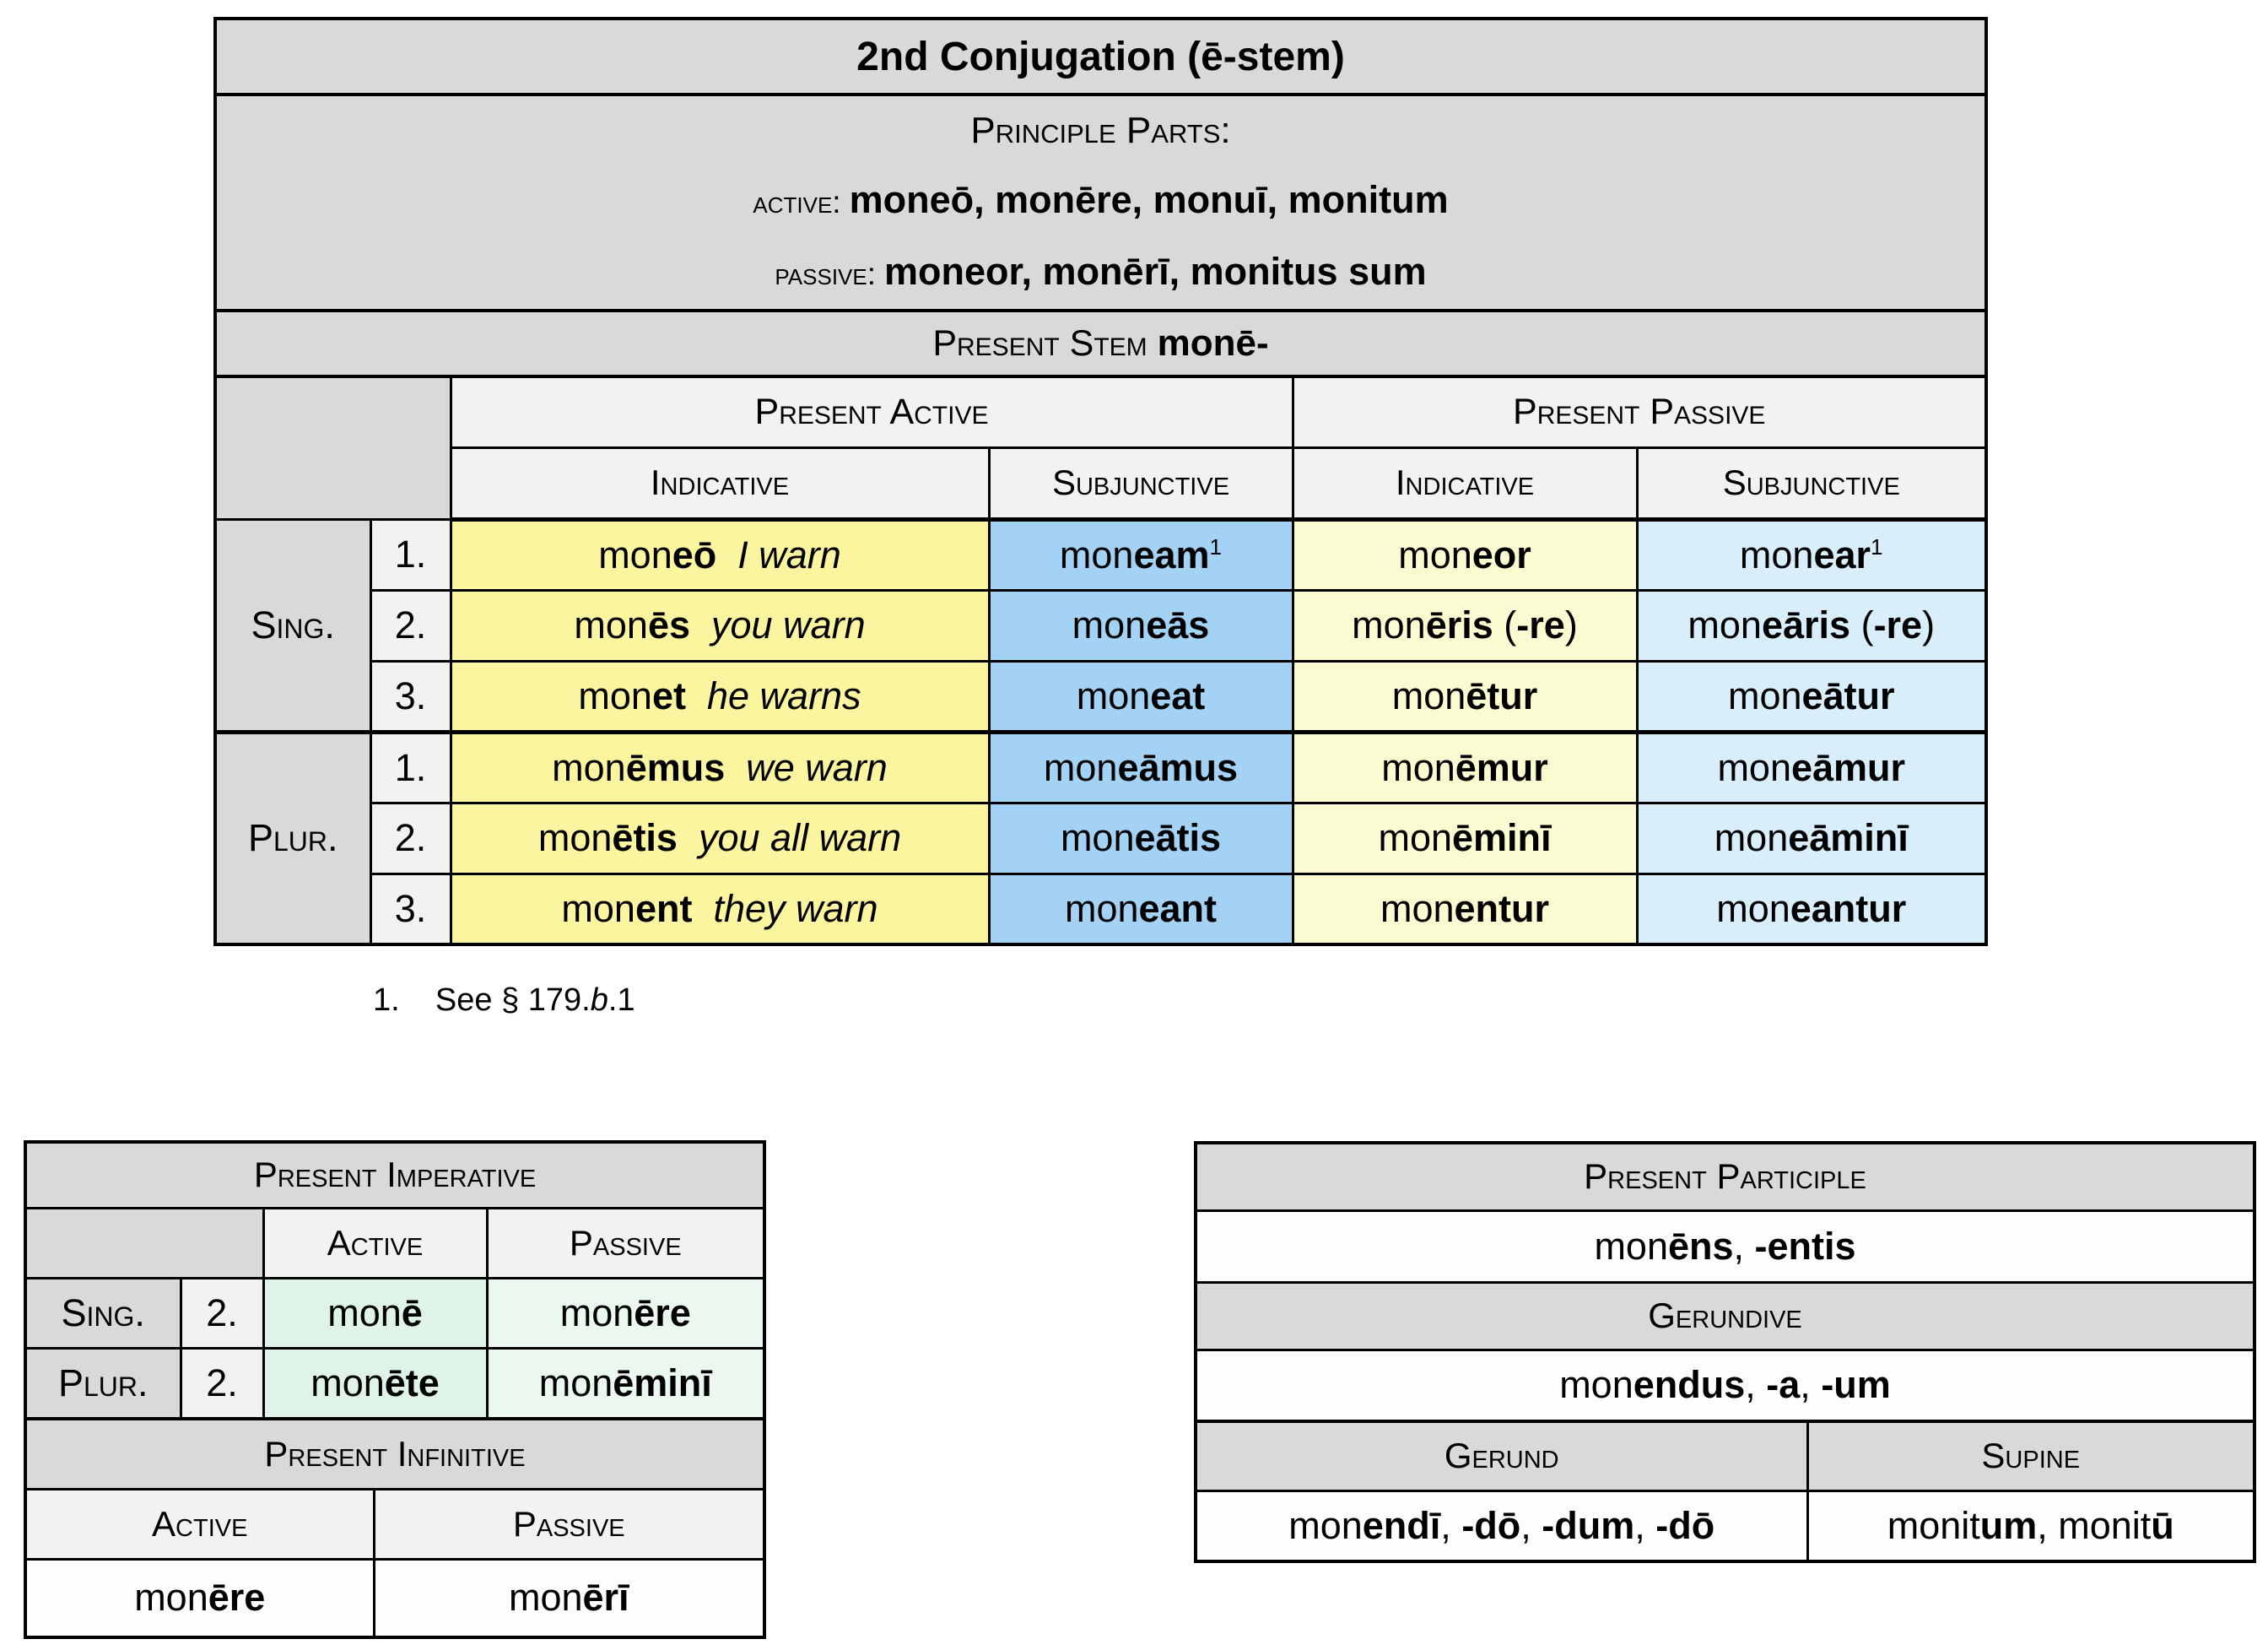 Image resolution: width=2268 pixels, height=1650 pixels. I want to click on cell-sing1-active-subjunctive: moneam1, so click(1140, 554).